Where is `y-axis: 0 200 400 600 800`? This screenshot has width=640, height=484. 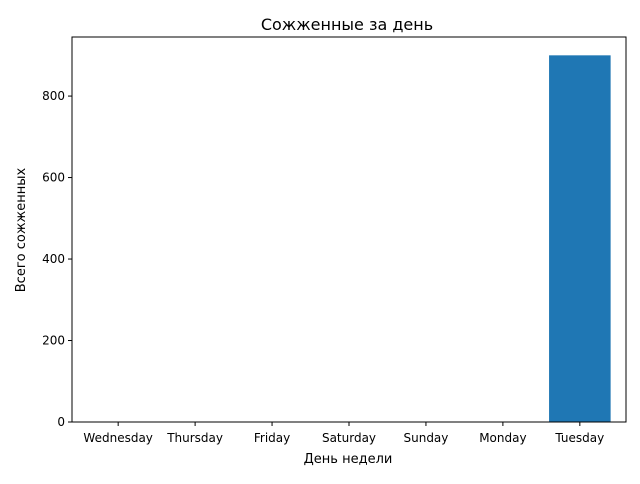 y-axis: 0 200 400 600 800 is located at coordinates (57, 259).